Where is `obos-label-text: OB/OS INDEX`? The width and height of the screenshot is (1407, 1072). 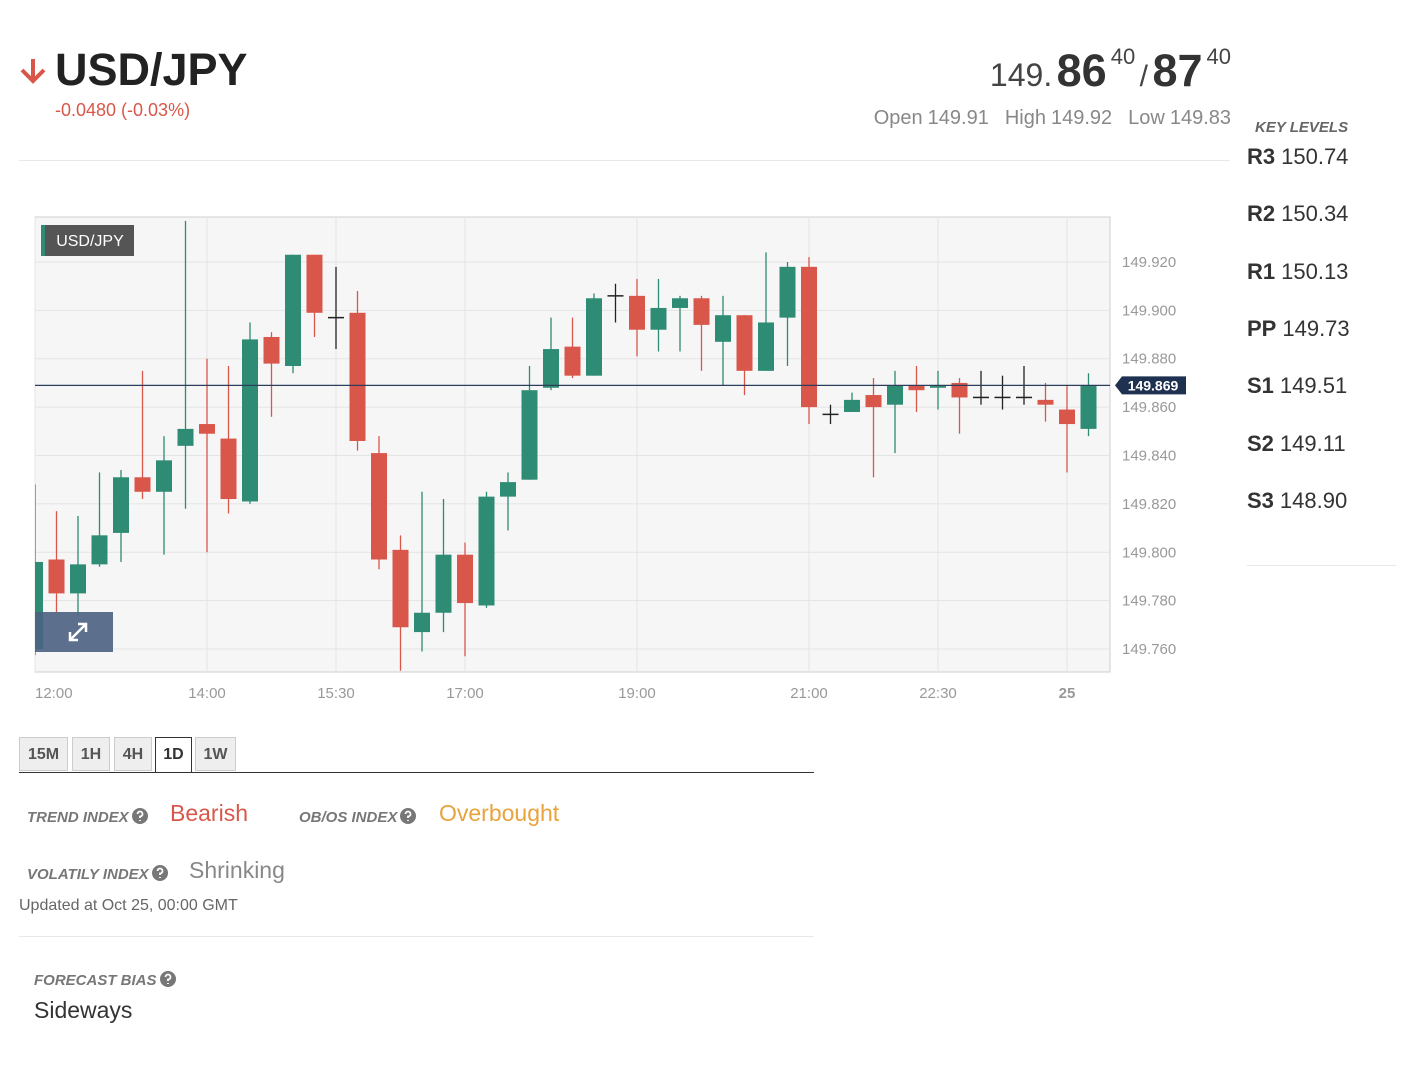 obos-label-text: OB/OS INDEX is located at coordinates (348, 817).